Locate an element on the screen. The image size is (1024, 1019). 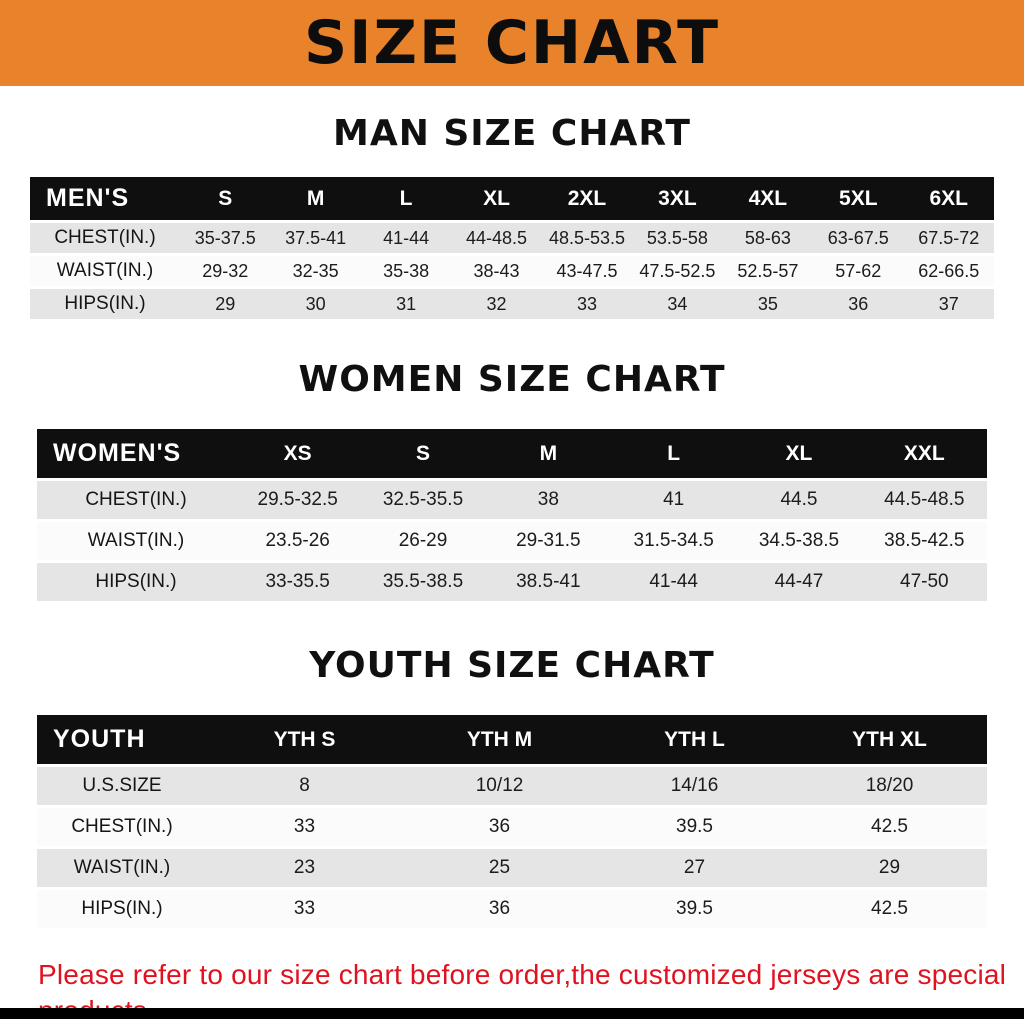
size-value-cell: 29-32 is located at coordinates (225, 270).